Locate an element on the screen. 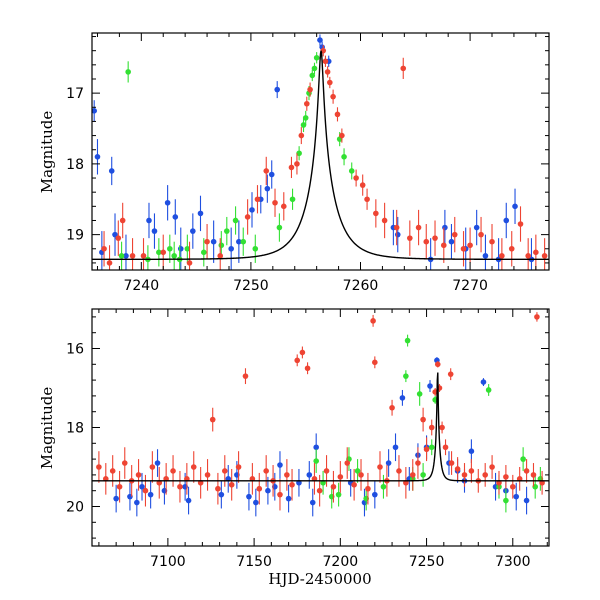 This screenshot has height=600, width=600. top-x-tick-label: 7250 is located at coordinates (251, 286).